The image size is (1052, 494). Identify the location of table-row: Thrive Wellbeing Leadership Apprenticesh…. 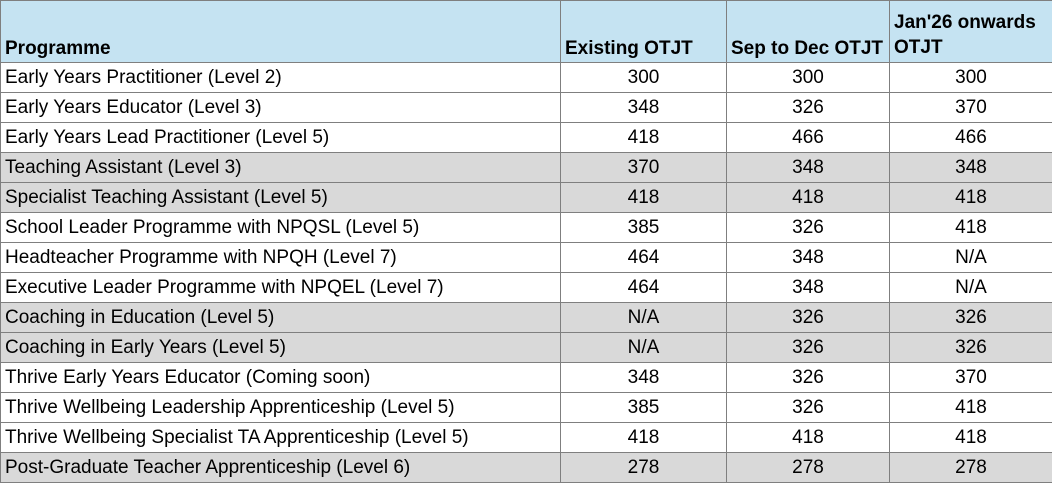
(526, 407).